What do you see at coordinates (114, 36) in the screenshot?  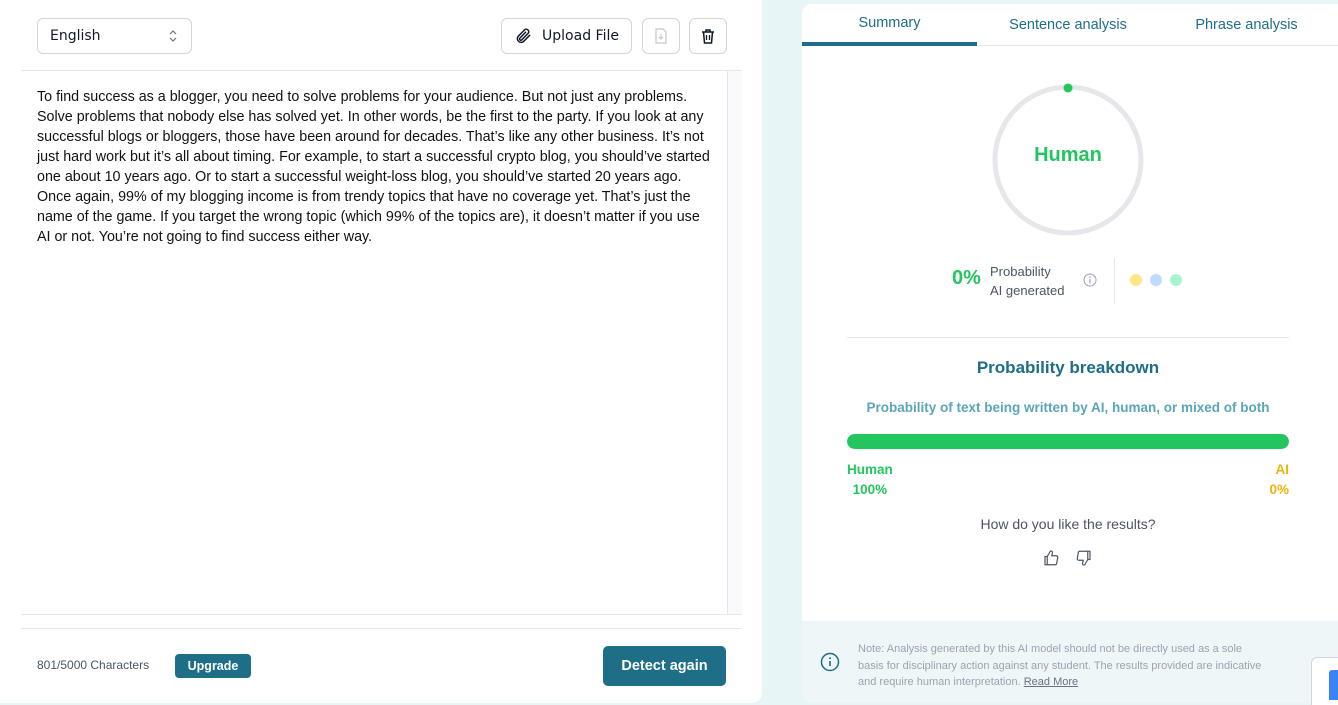 I see `language-select: English` at bounding box center [114, 36].